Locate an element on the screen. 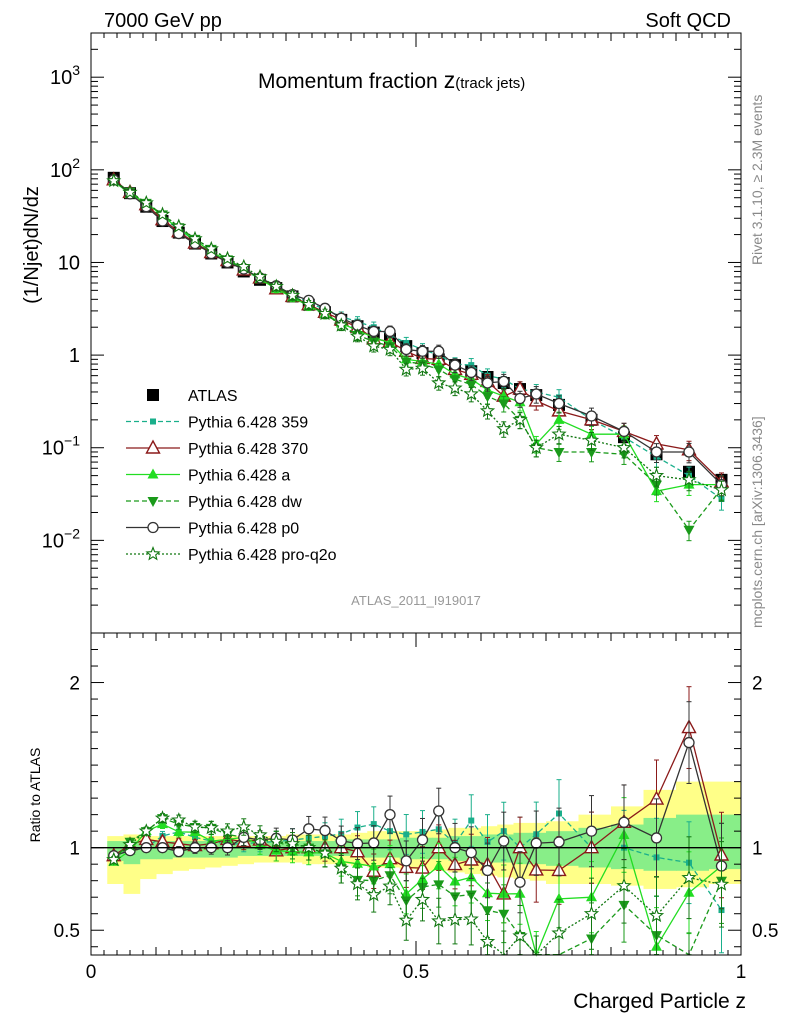 The image size is (786, 1024). x-tick-label: 0.5 is located at coordinates (416, 972).